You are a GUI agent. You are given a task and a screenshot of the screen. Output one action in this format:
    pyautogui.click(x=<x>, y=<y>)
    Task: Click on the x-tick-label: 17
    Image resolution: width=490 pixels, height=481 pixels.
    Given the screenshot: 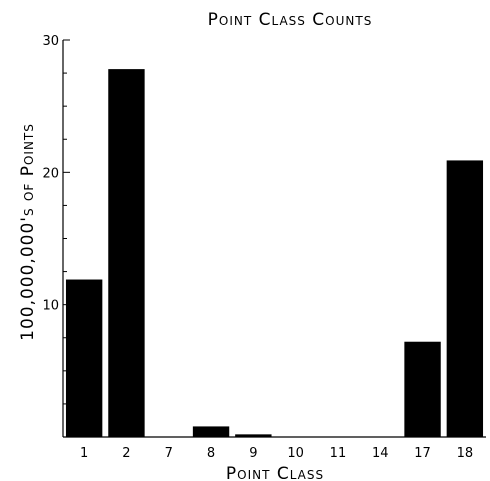 What is the action you would take?
    pyautogui.click(x=422, y=453)
    